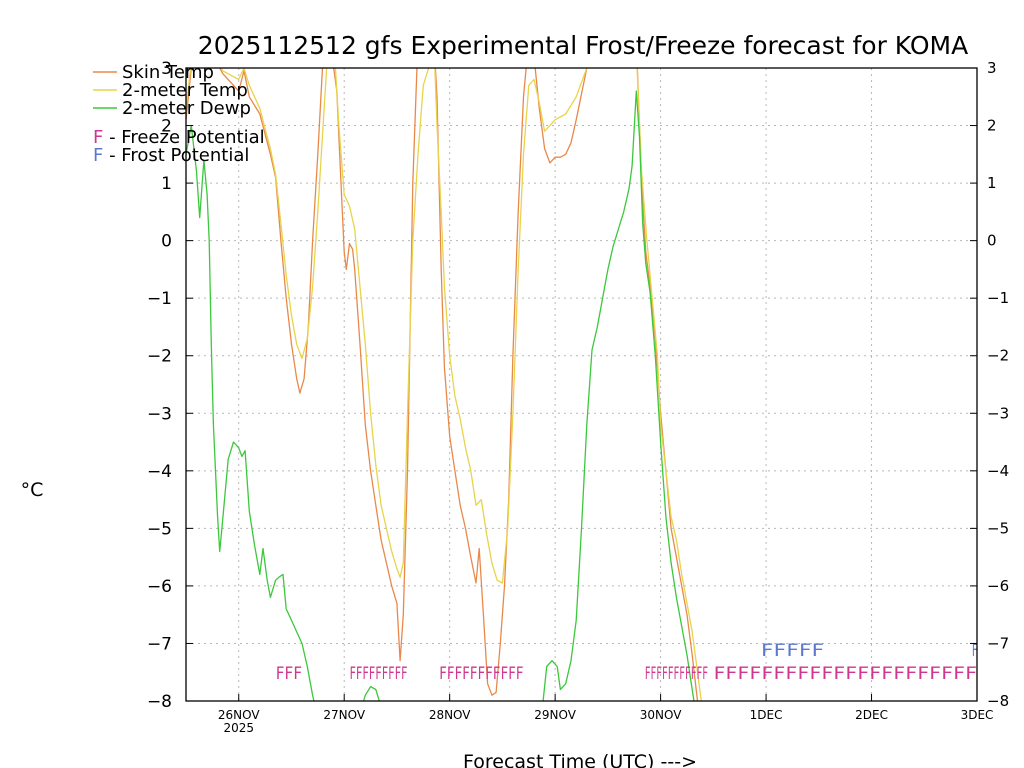  Describe the element at coordinates (238, 728) in the screenshot. I see `x-tick-sublabel: 2025` at that location.